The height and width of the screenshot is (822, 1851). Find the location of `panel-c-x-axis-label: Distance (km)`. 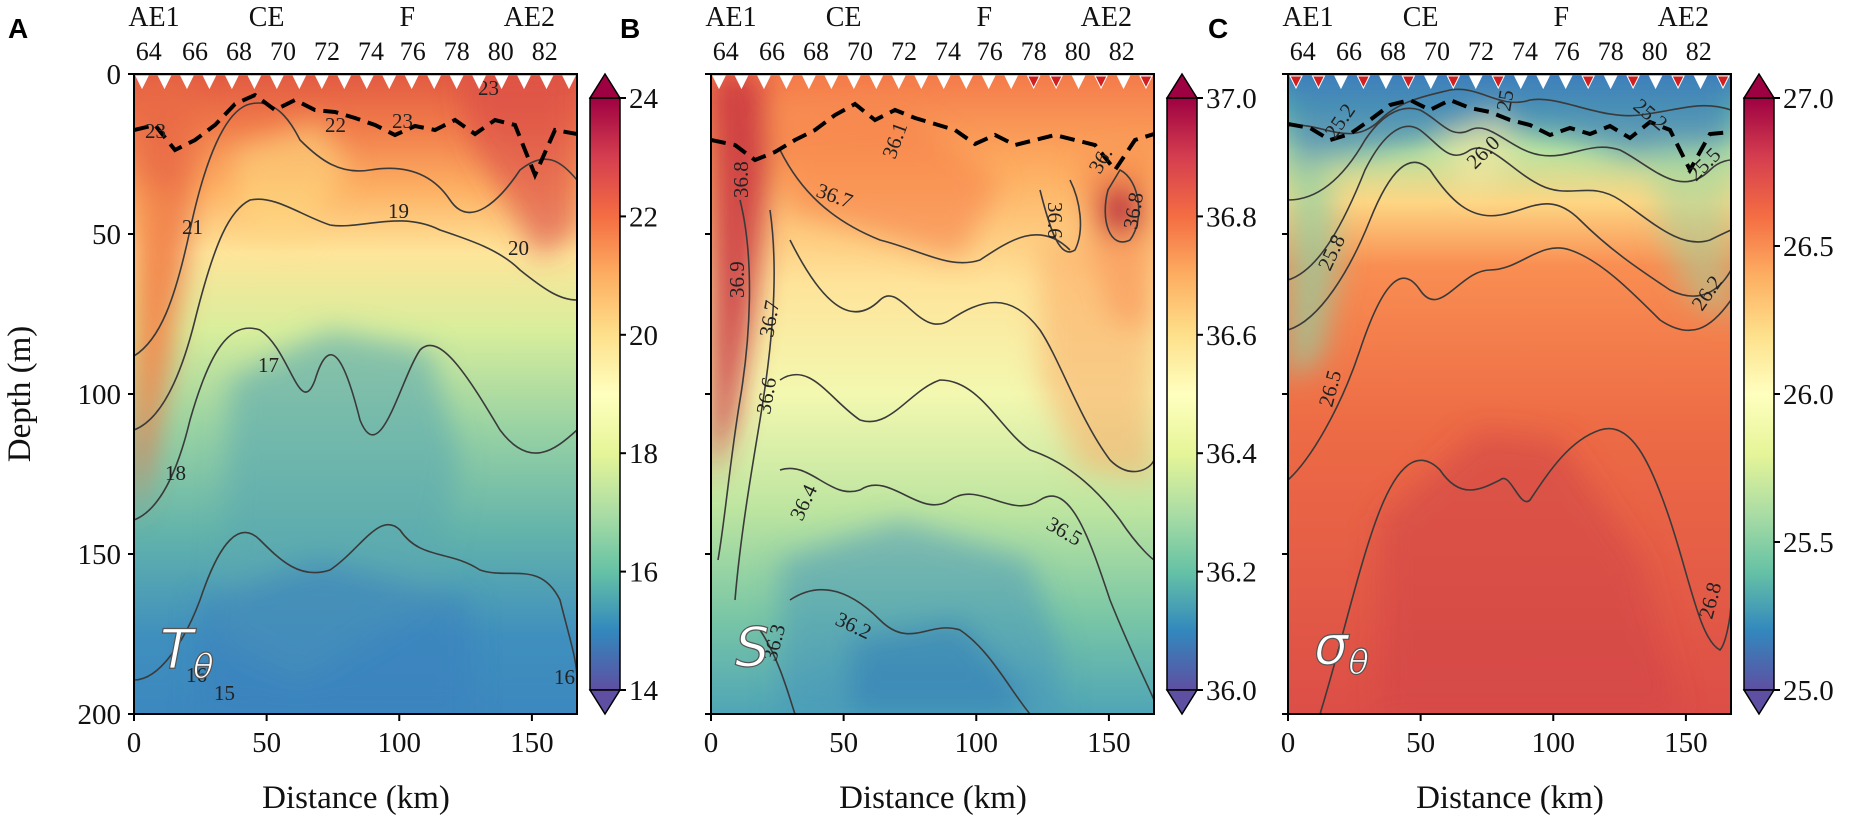

panel-c-x-axis-label: Distance (km) is located at coordinates (1510, 798).